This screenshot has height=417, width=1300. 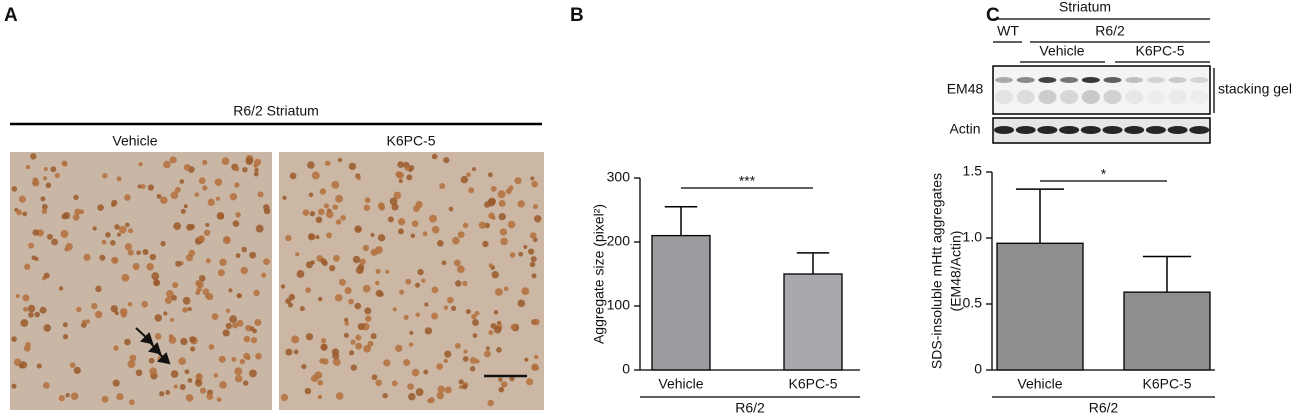 What do you see at coordinates (134, 141) in the screenshot?
I see `image-label: Vehicle` at bounding box center [134, 141].